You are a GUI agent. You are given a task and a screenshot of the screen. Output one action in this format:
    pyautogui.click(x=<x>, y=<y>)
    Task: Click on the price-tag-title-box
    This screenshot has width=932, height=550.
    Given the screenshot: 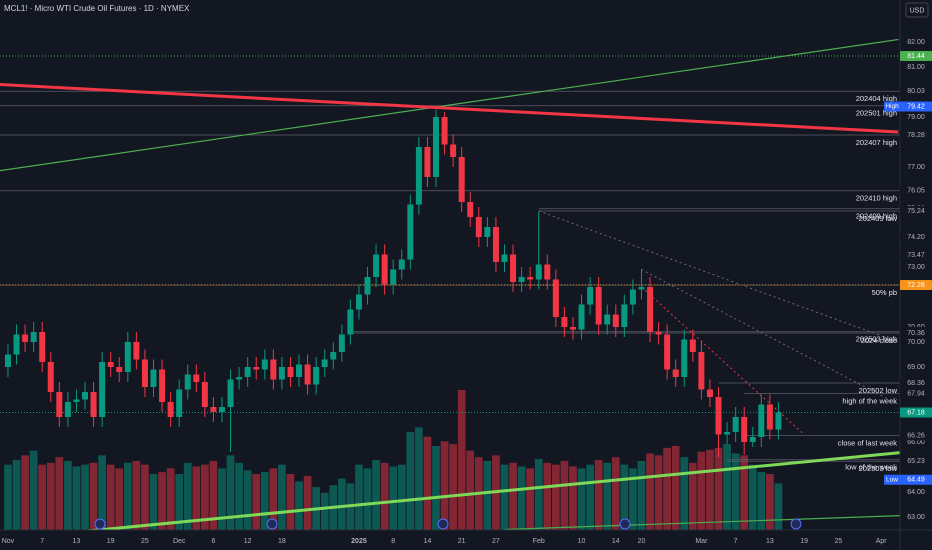 What is the action you would take?
    pyautogui.click(x=892, y=479)
    